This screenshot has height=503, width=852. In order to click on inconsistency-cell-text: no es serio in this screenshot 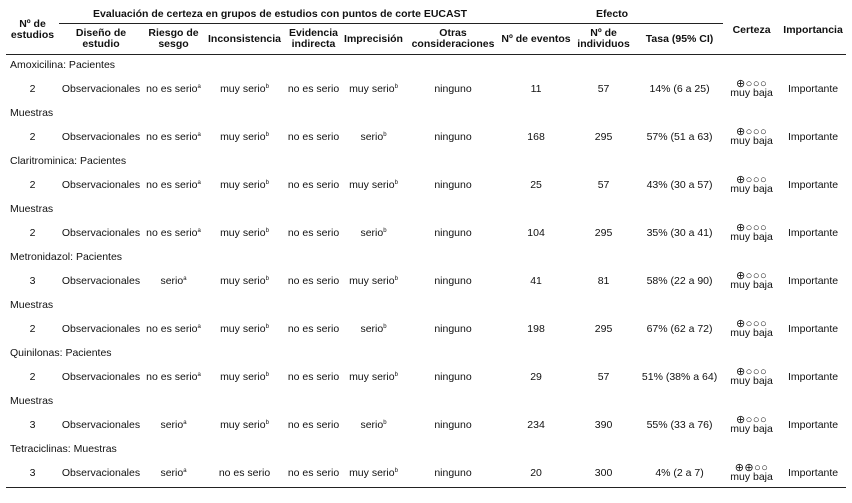, I will do `click(244, 472)`.